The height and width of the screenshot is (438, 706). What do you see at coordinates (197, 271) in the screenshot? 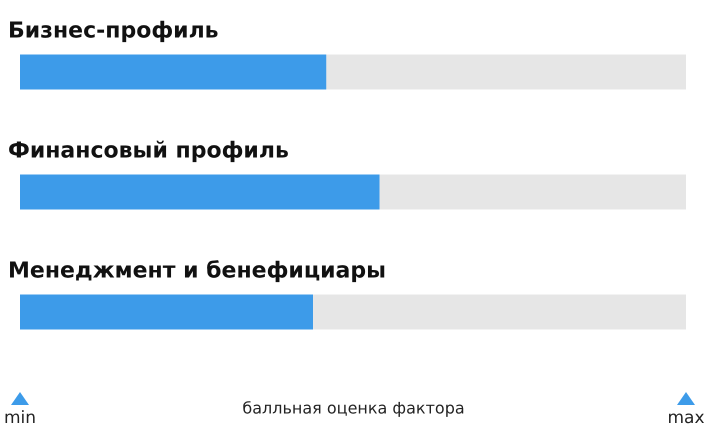
I see `y-tick-label: Менеджмент и бенефициары` at bounding box center [197, 271].